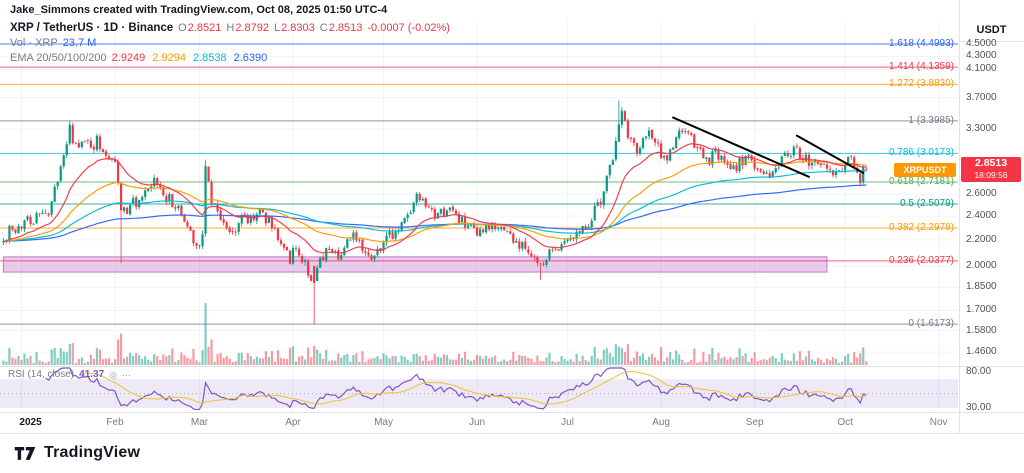 The image size is (1024, 473). What do you see at coordinates (252, 27) in the screenshot?
I see `high-value: 2.8792` at bounding box center [252, 27].